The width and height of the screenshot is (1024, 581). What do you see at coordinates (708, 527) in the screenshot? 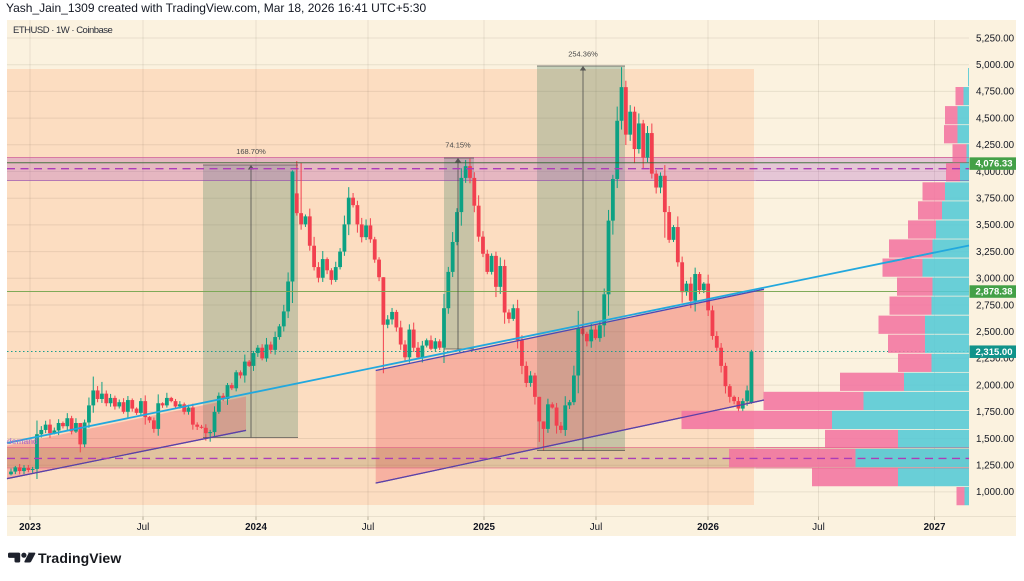
I see `svg-text: 2026` at bounding box center [708, 527].